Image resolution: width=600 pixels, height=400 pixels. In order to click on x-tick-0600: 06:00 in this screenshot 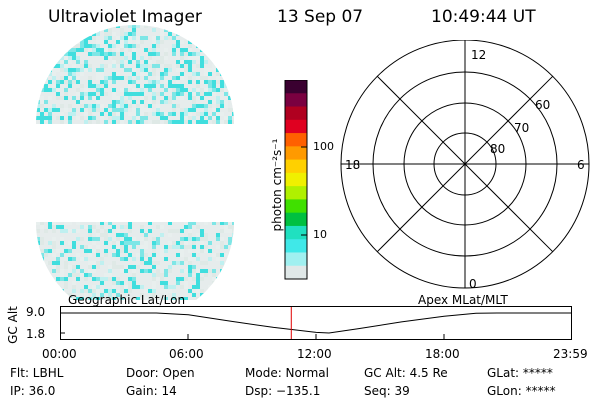, I will do `click(186, 354)`.